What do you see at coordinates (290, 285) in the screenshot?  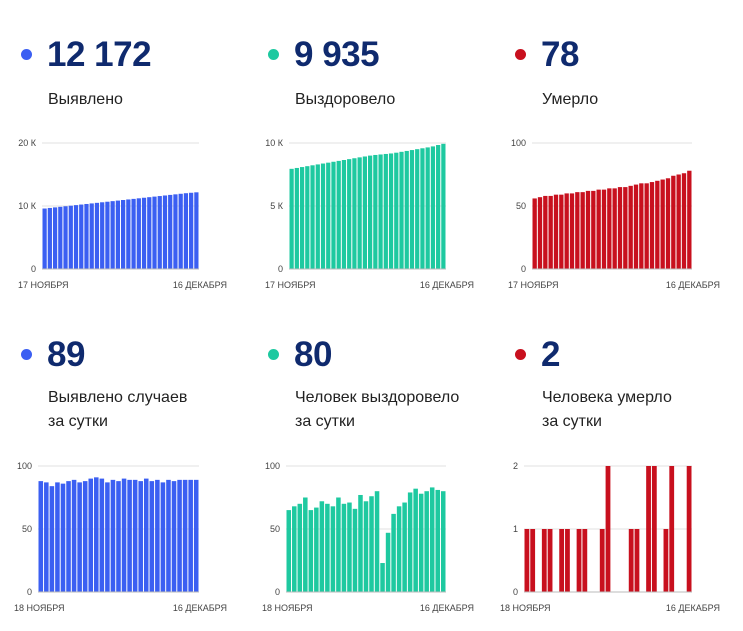 I see `x-tick-label-start: 17 НОЯБРЯ` at bounding box center [290, 285].